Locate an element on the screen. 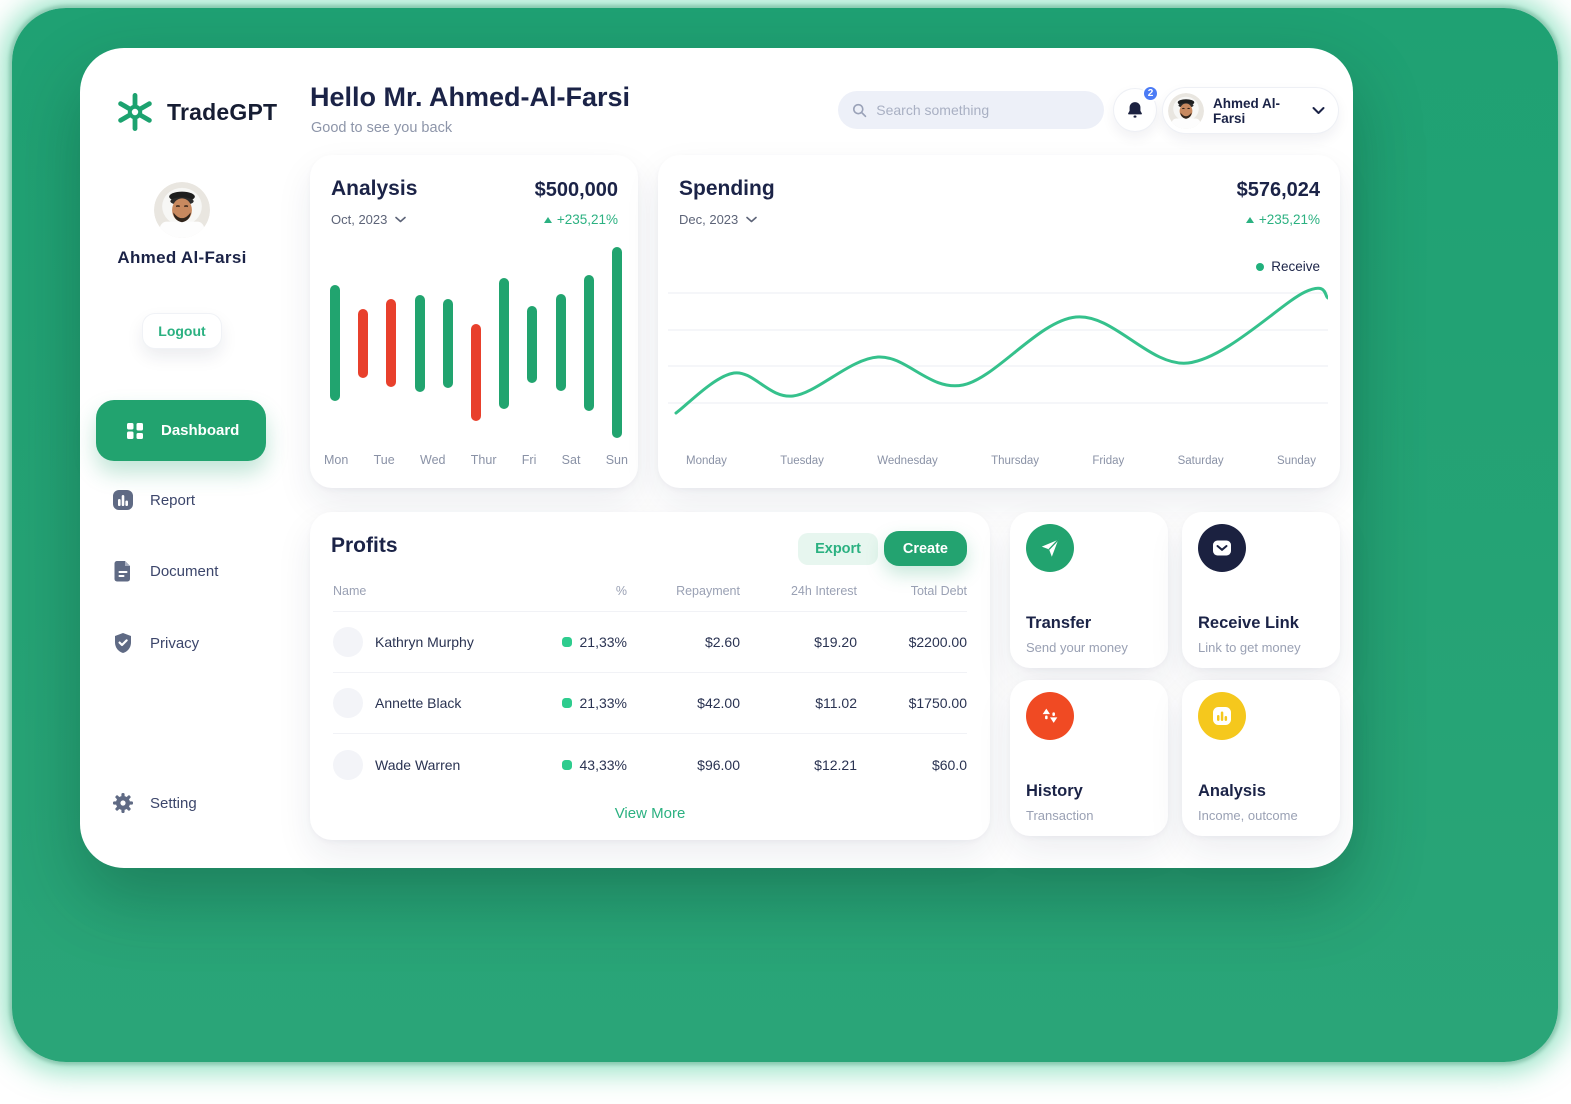 The height and width of the screenshot is (1104, 1571). x-axis-label: Thursday is located at coordinates (1015, 461).